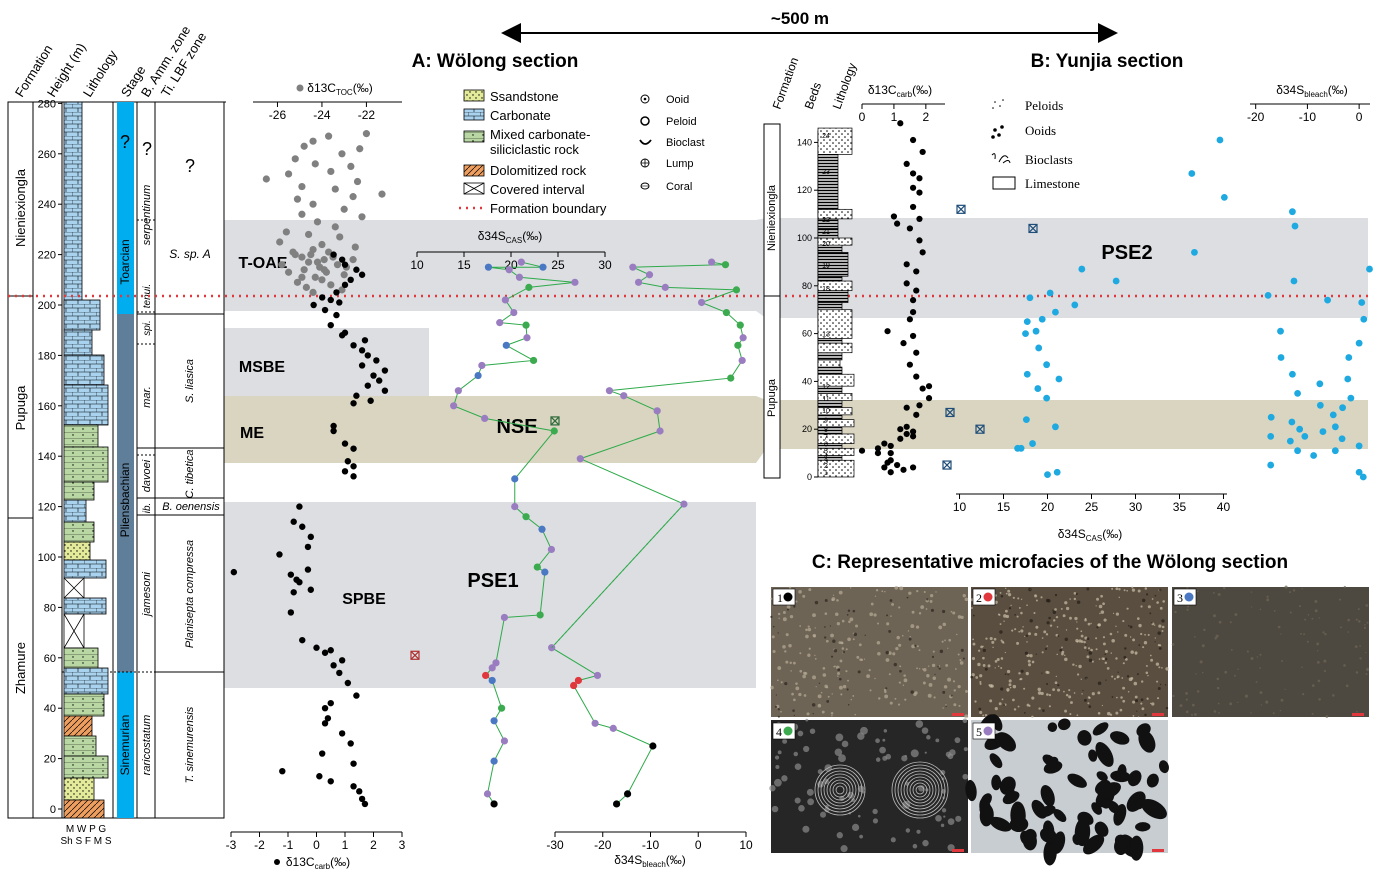 The height and width of the screenshot is (873, 1395). What do you see at coordinates (364, 599) in the screenshot?
I see `event-spbe: SPBE` at bounding box center [364, 599].